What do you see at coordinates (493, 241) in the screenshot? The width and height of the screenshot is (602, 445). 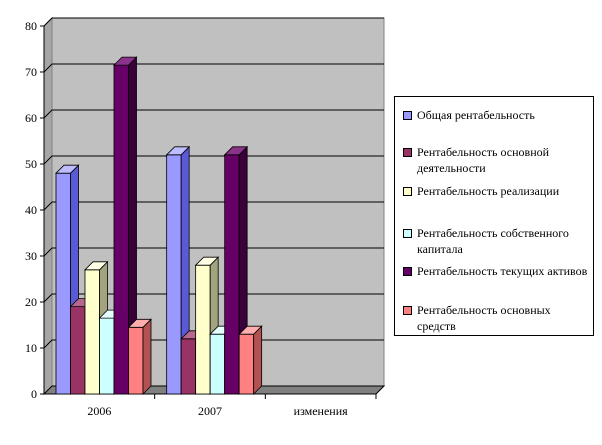 I see `legend-label: Рентабельность собственного капитала` at bounding box center [493, 241].